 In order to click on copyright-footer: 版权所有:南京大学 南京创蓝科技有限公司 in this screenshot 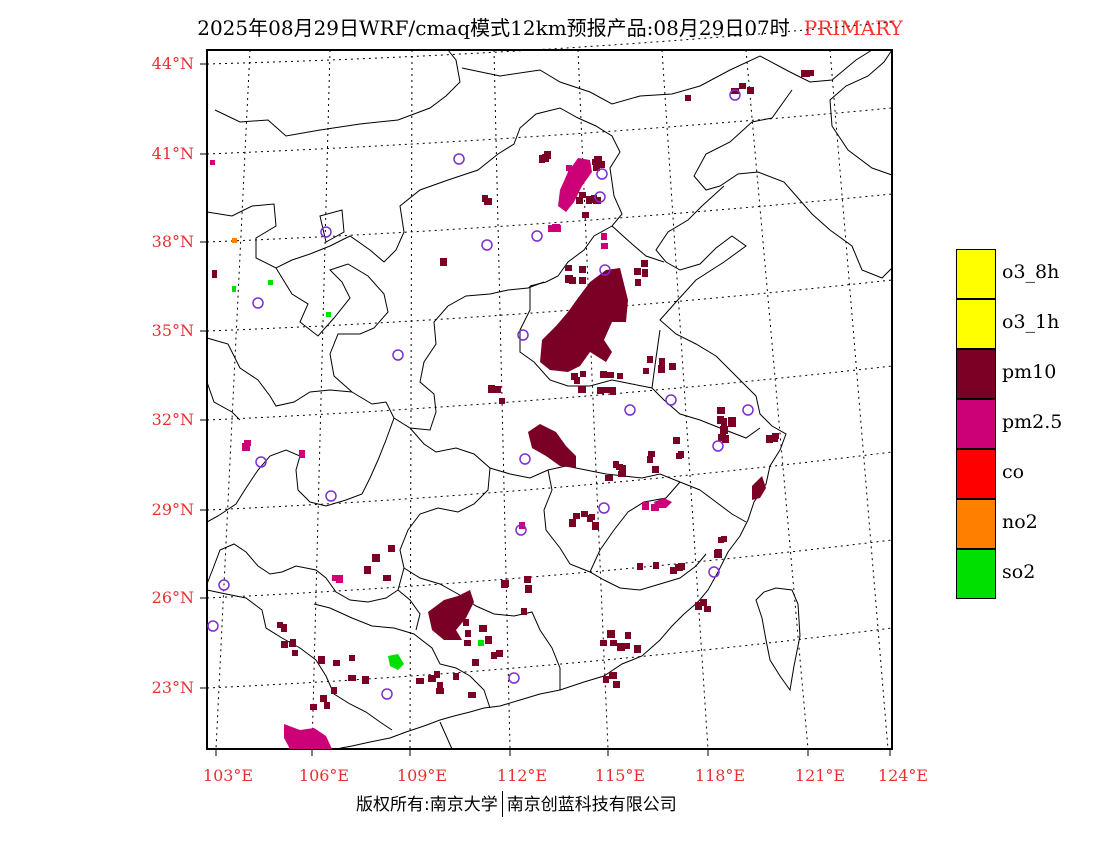, I will do `click(516, 803)`.